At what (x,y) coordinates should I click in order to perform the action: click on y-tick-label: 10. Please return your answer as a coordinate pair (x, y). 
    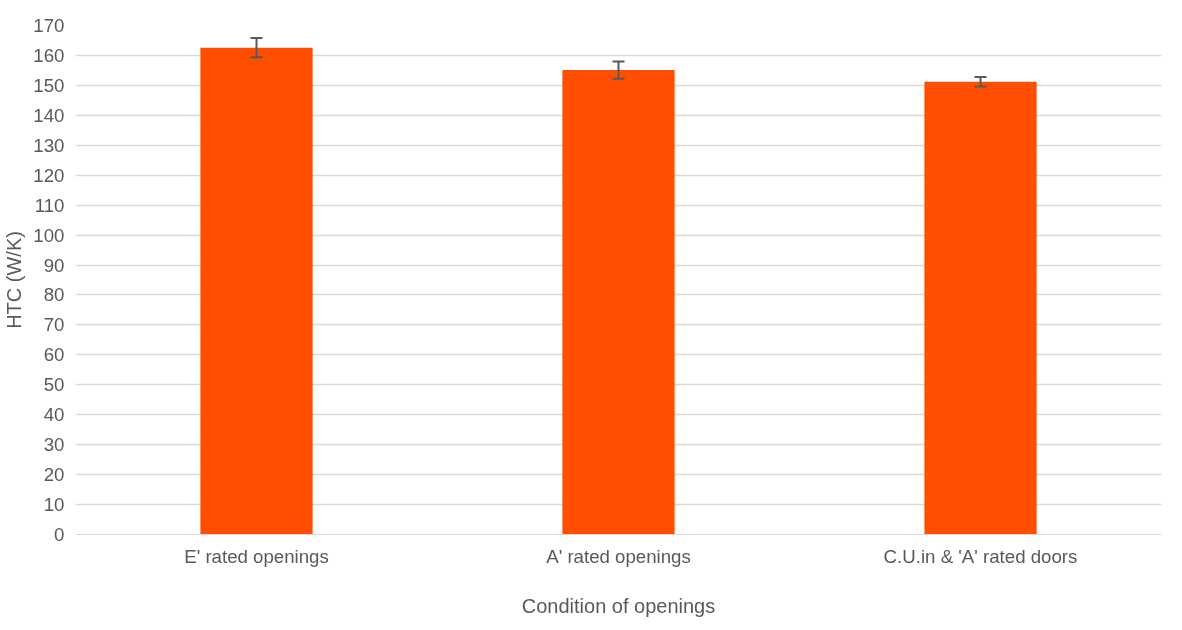
    Looking at the image, I should click on (54, 505).